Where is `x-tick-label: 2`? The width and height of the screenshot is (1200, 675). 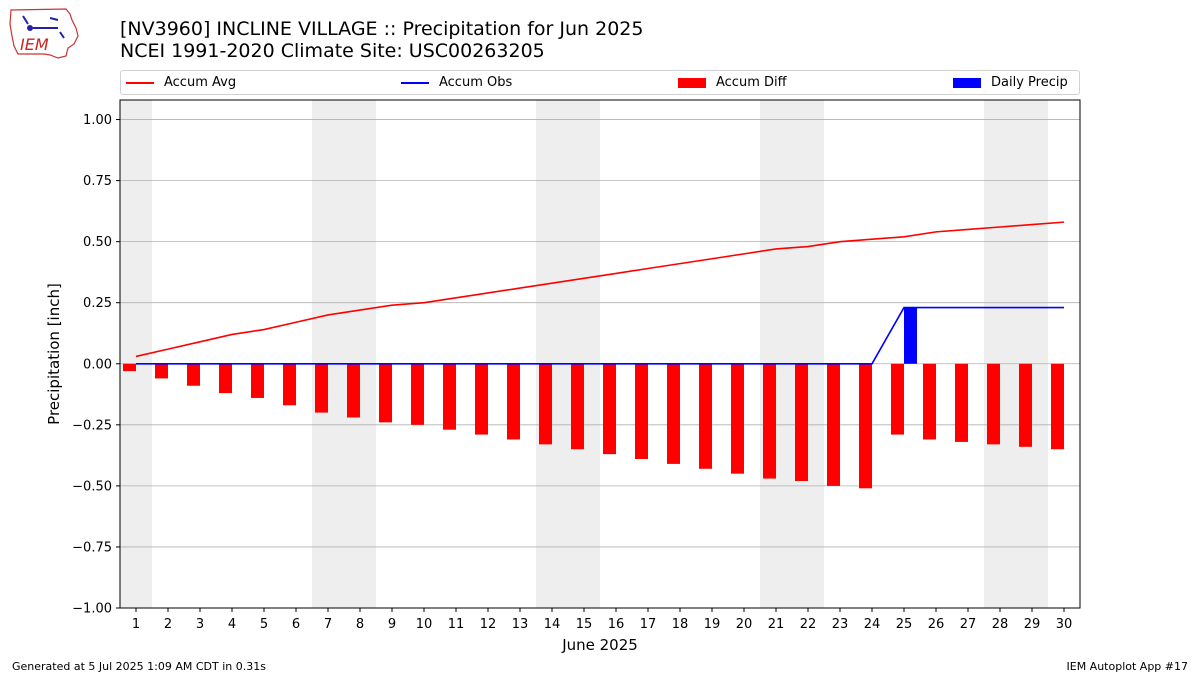
x-tick-label: 2 is located at coordinates (168, 624).